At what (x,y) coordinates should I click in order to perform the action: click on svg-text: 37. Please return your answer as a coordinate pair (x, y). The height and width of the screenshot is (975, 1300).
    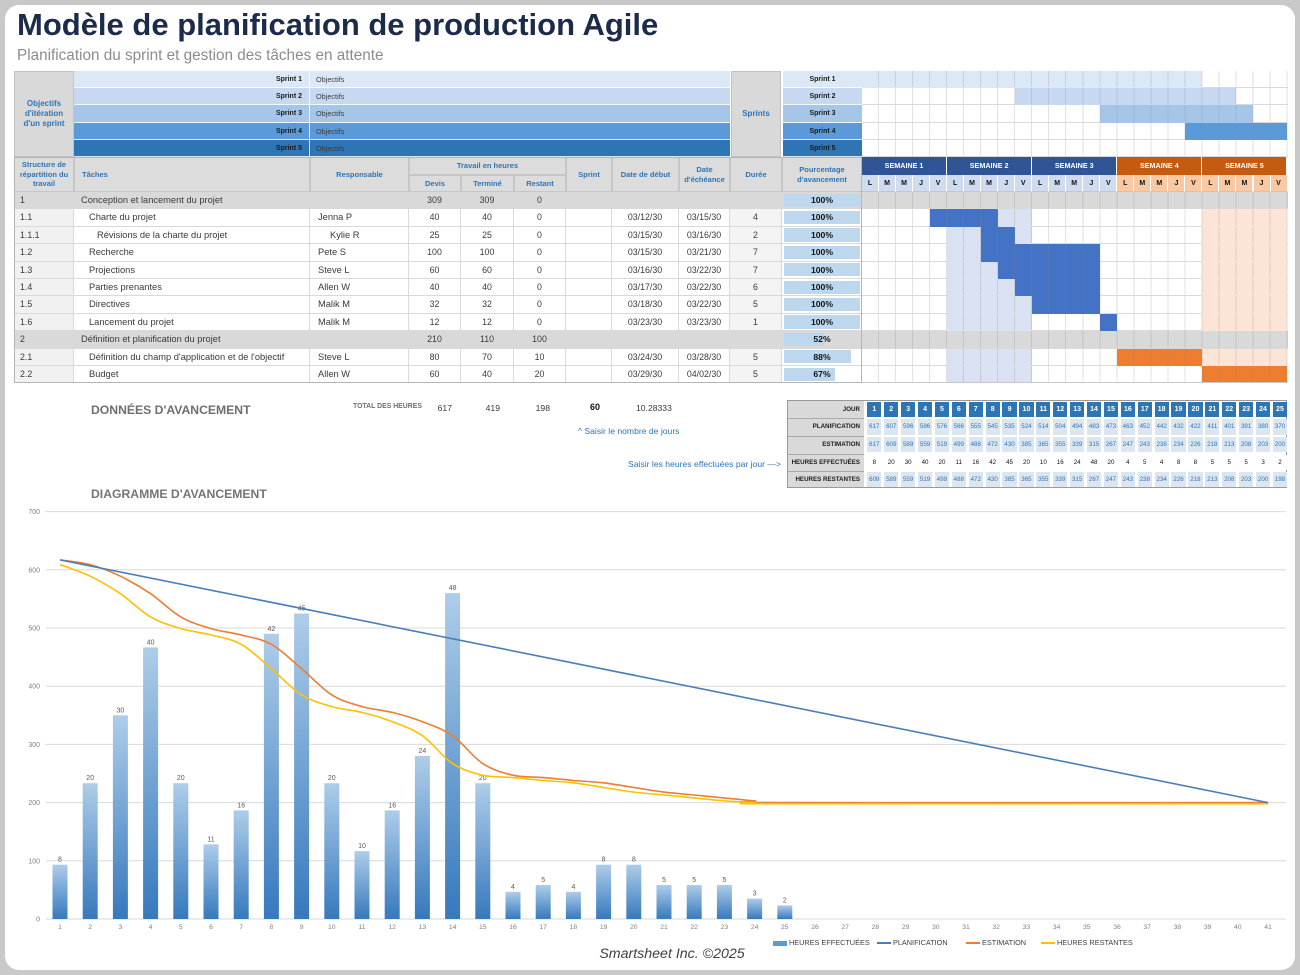
    Looking at the image, I should click on (1147, 927).